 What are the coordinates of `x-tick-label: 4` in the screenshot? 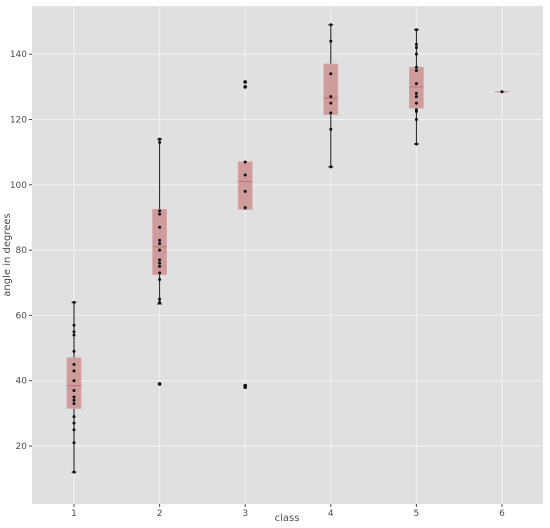 It's located at (331, 514).